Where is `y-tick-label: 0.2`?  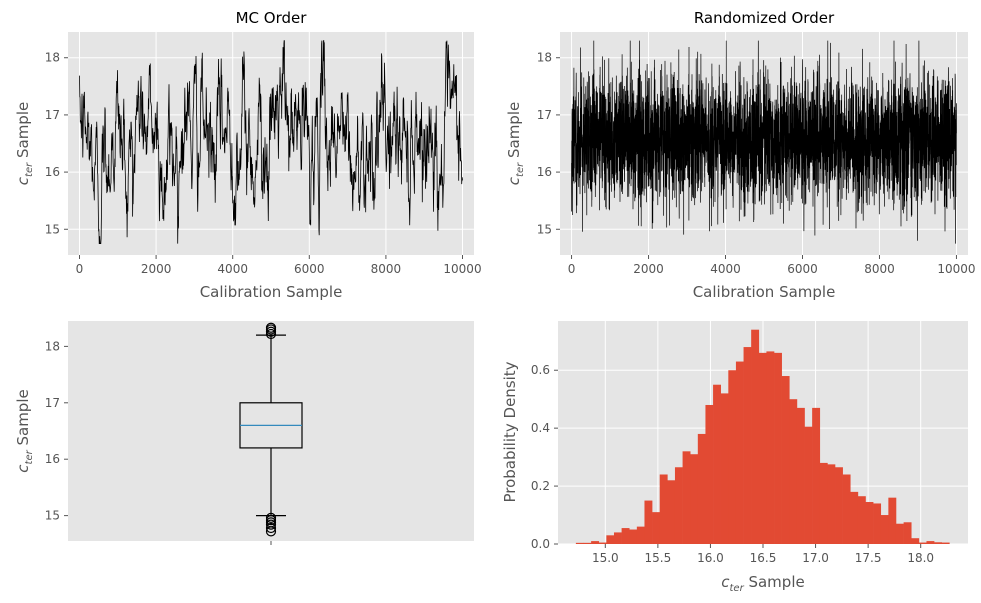
y-tick-label: 0.2 is located at coordinates (540, 486).